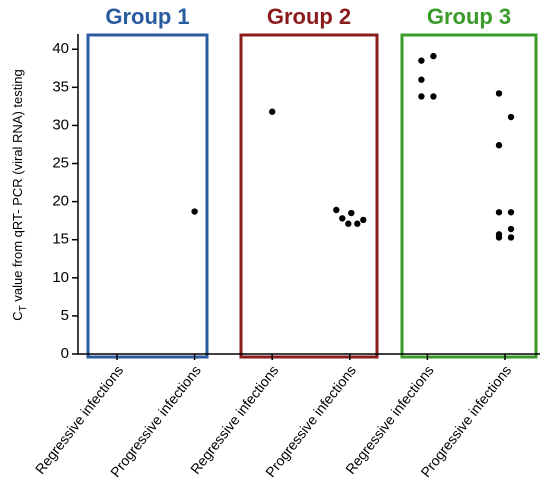 The image size is (550, 495). Describe the element at coordinates (23, 308) in the screenshot. I see `y-label-subscript: T` at that location.